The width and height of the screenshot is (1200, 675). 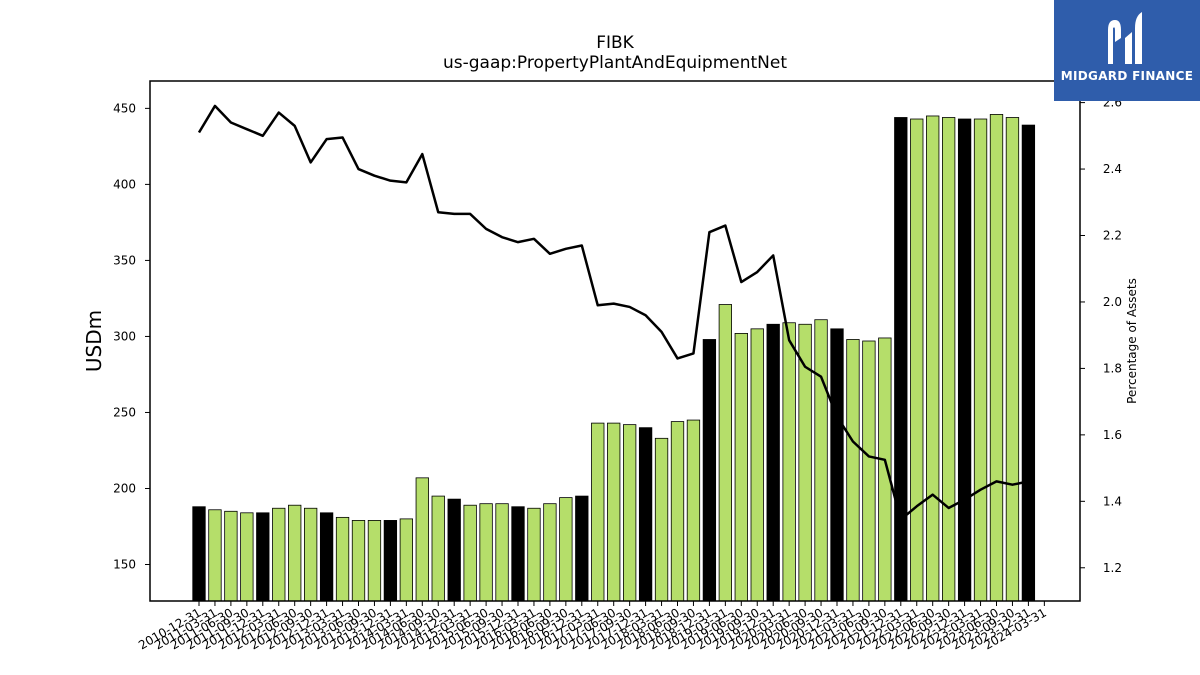 I want to click on chart-subtitle: us-gaap:PropertyPlantAndEquipmentNet, so click(x=615, y=63).